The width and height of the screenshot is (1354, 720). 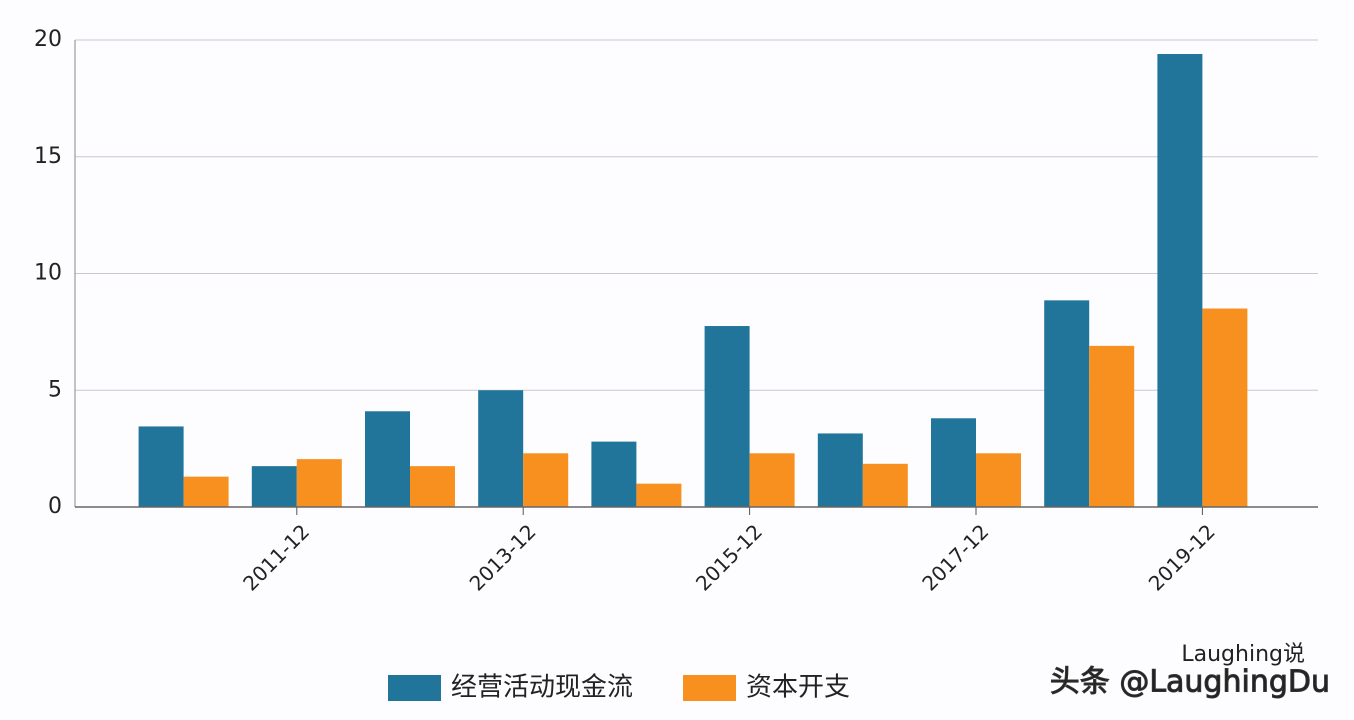 What do you see at coordinates (955, 557) in the screenshot?
I see `x-tick-label: 2017-12` at bounding box center [955, 557].